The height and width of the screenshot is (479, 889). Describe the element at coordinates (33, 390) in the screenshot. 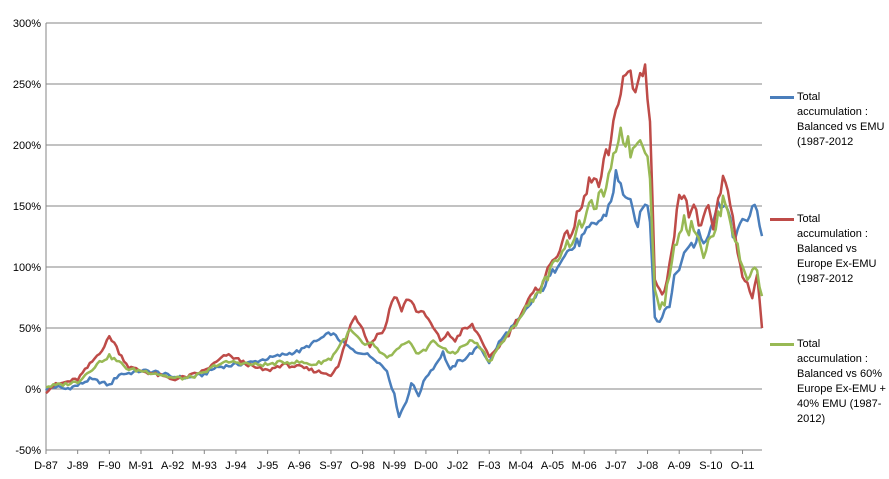

I see `y-tick-label: 0%` at that location.